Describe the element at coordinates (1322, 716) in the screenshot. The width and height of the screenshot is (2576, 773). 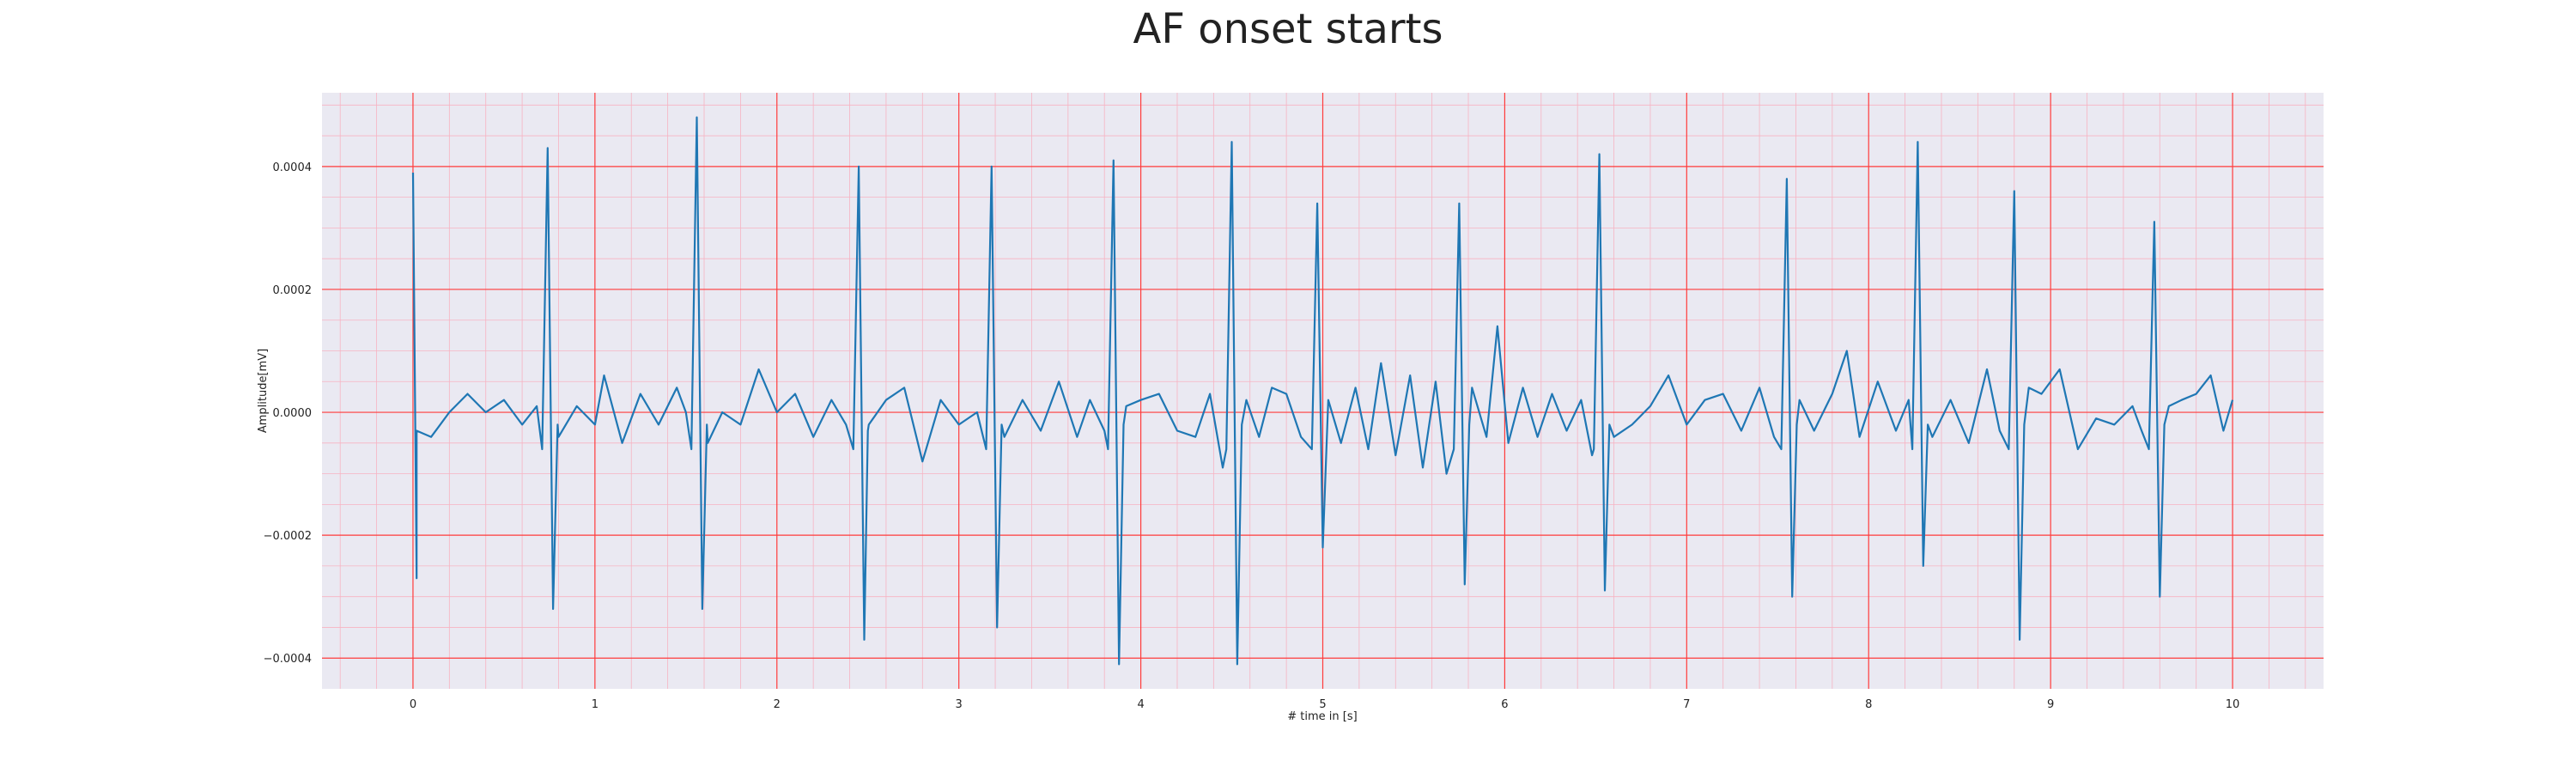
I see `x-axis-label: # time in [s]` at that location.